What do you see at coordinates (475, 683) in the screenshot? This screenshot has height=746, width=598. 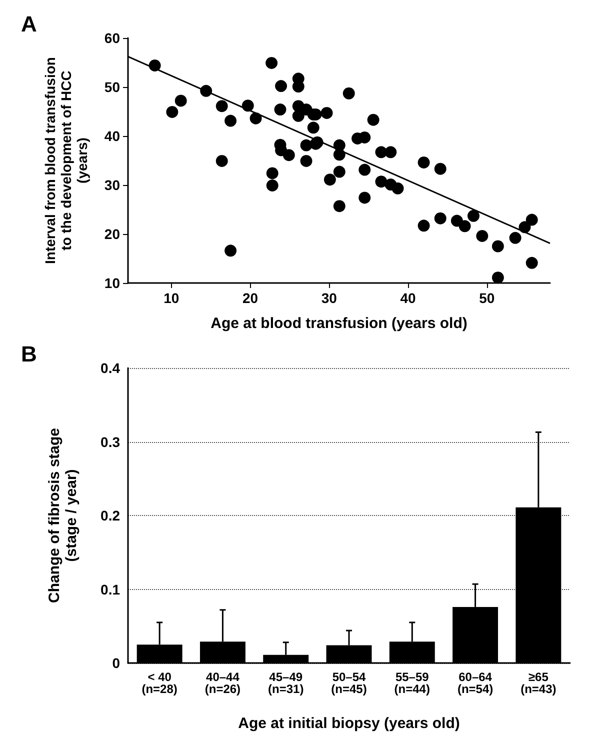 I see `x-tick-label: 60–64 (n=54)` at bounding box center [475, 683].